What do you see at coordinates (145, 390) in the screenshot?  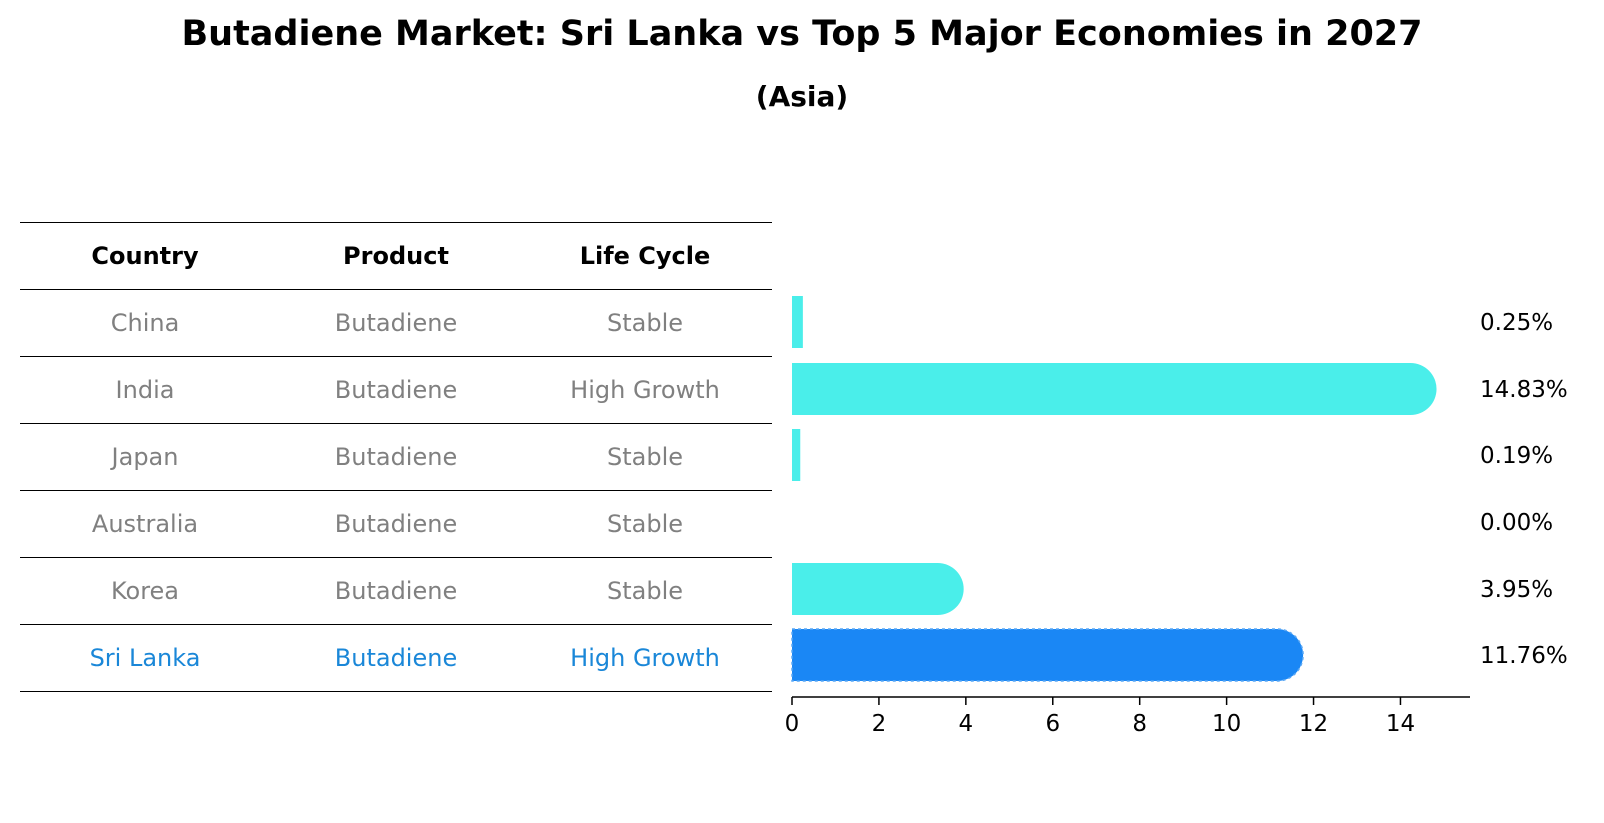 I see `country-cell: India` at bounding box center [145, 390].